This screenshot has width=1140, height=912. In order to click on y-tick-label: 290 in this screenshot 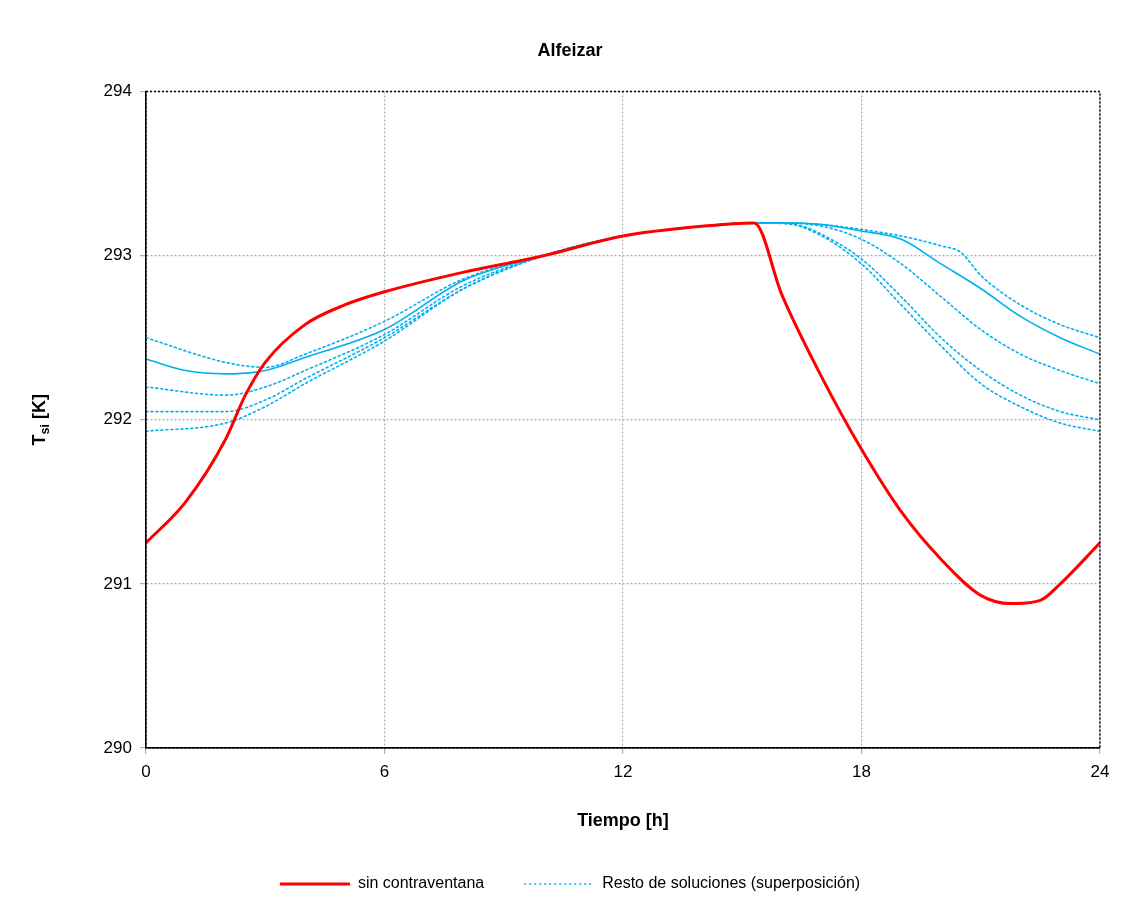, I will do `click(117, 747)`.